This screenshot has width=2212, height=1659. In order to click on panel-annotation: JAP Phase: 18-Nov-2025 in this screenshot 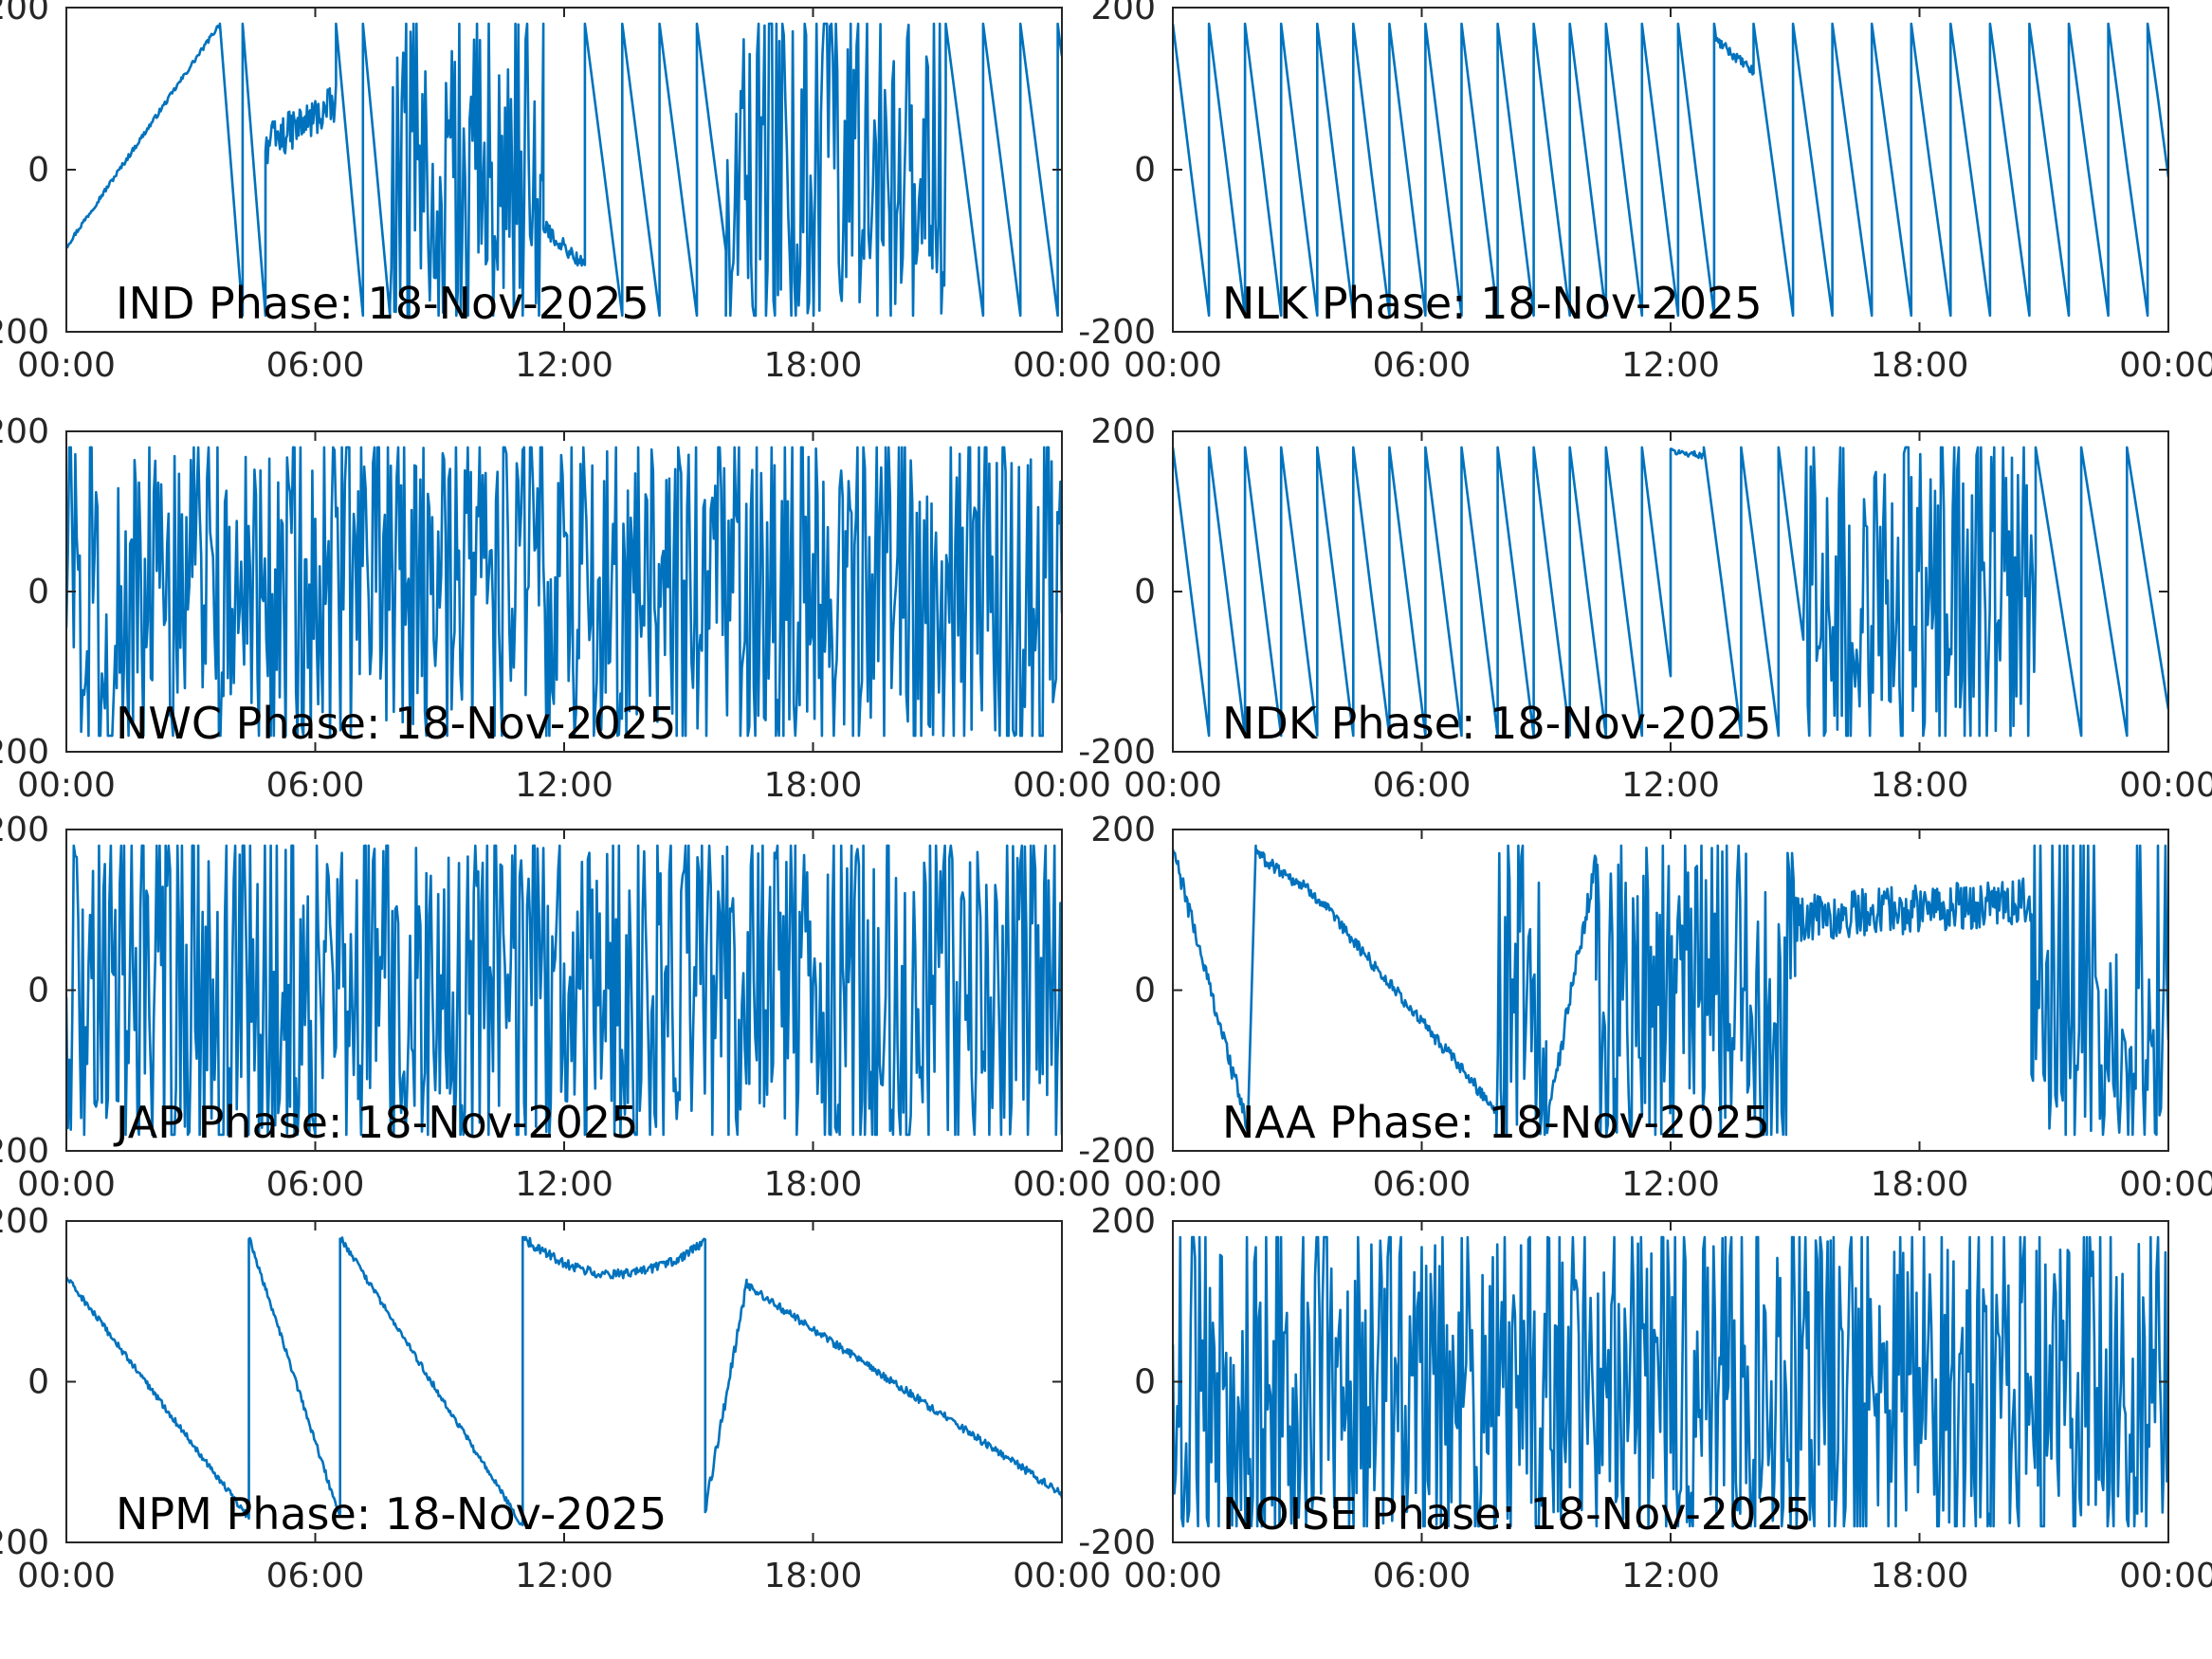, I will do `click(375, 1122)`.